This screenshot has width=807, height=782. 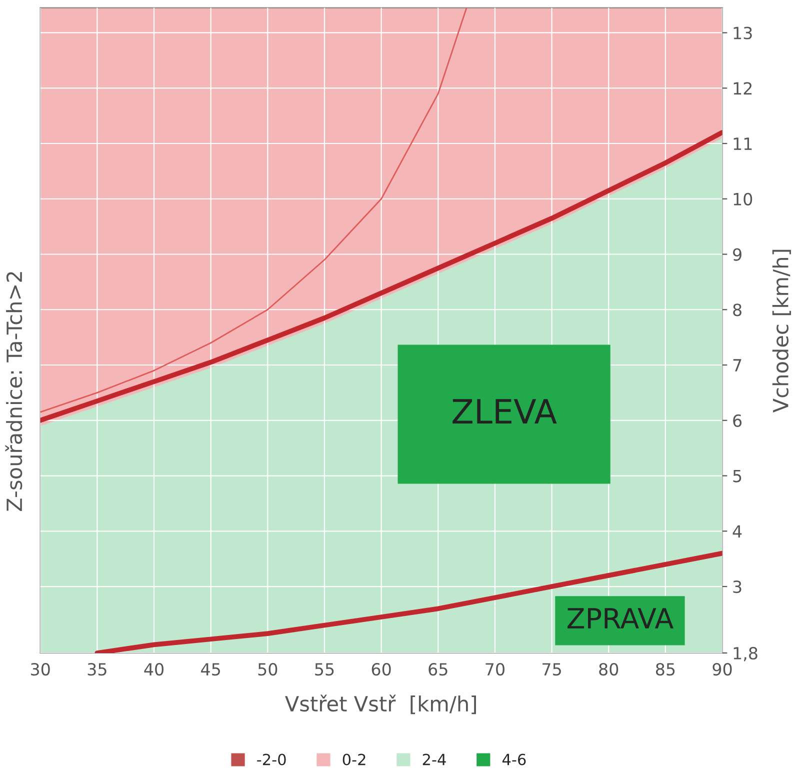 I want to click on x-tick-label: 75, so click(x=551, y=669).